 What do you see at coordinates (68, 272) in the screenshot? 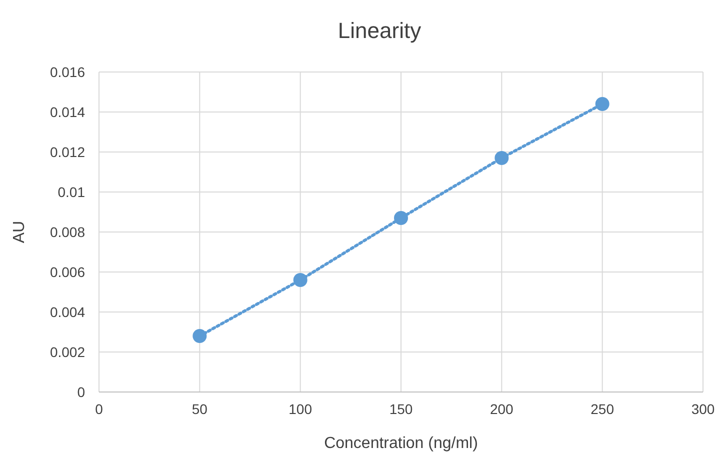
I see `y-tick-label: 0.006` at bounding box center [68, 272].